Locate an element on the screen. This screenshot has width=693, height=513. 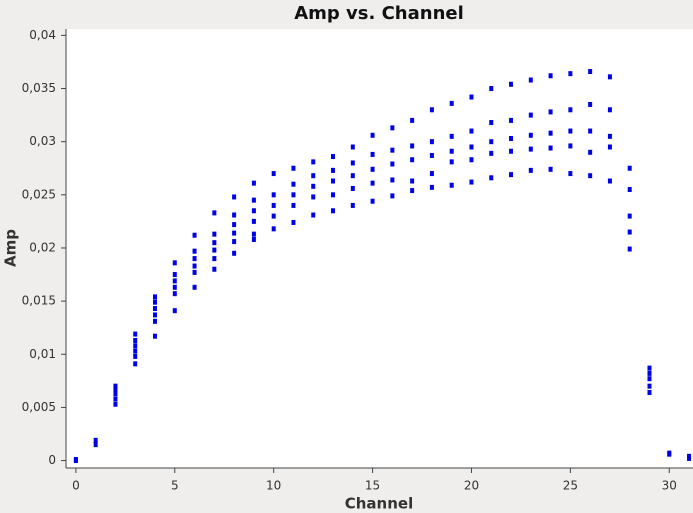
x-tick-label: 10 is located at coordinates (273, 486).